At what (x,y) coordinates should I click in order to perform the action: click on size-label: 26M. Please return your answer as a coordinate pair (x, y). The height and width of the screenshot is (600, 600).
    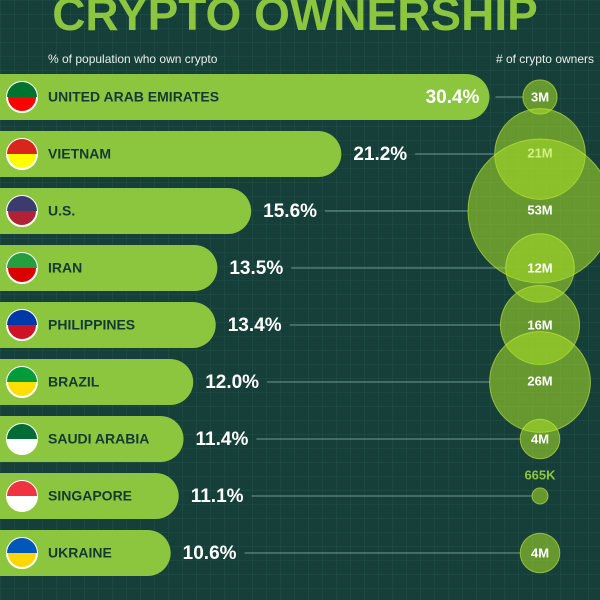
    Looking at the image, I should click on (539, 380).